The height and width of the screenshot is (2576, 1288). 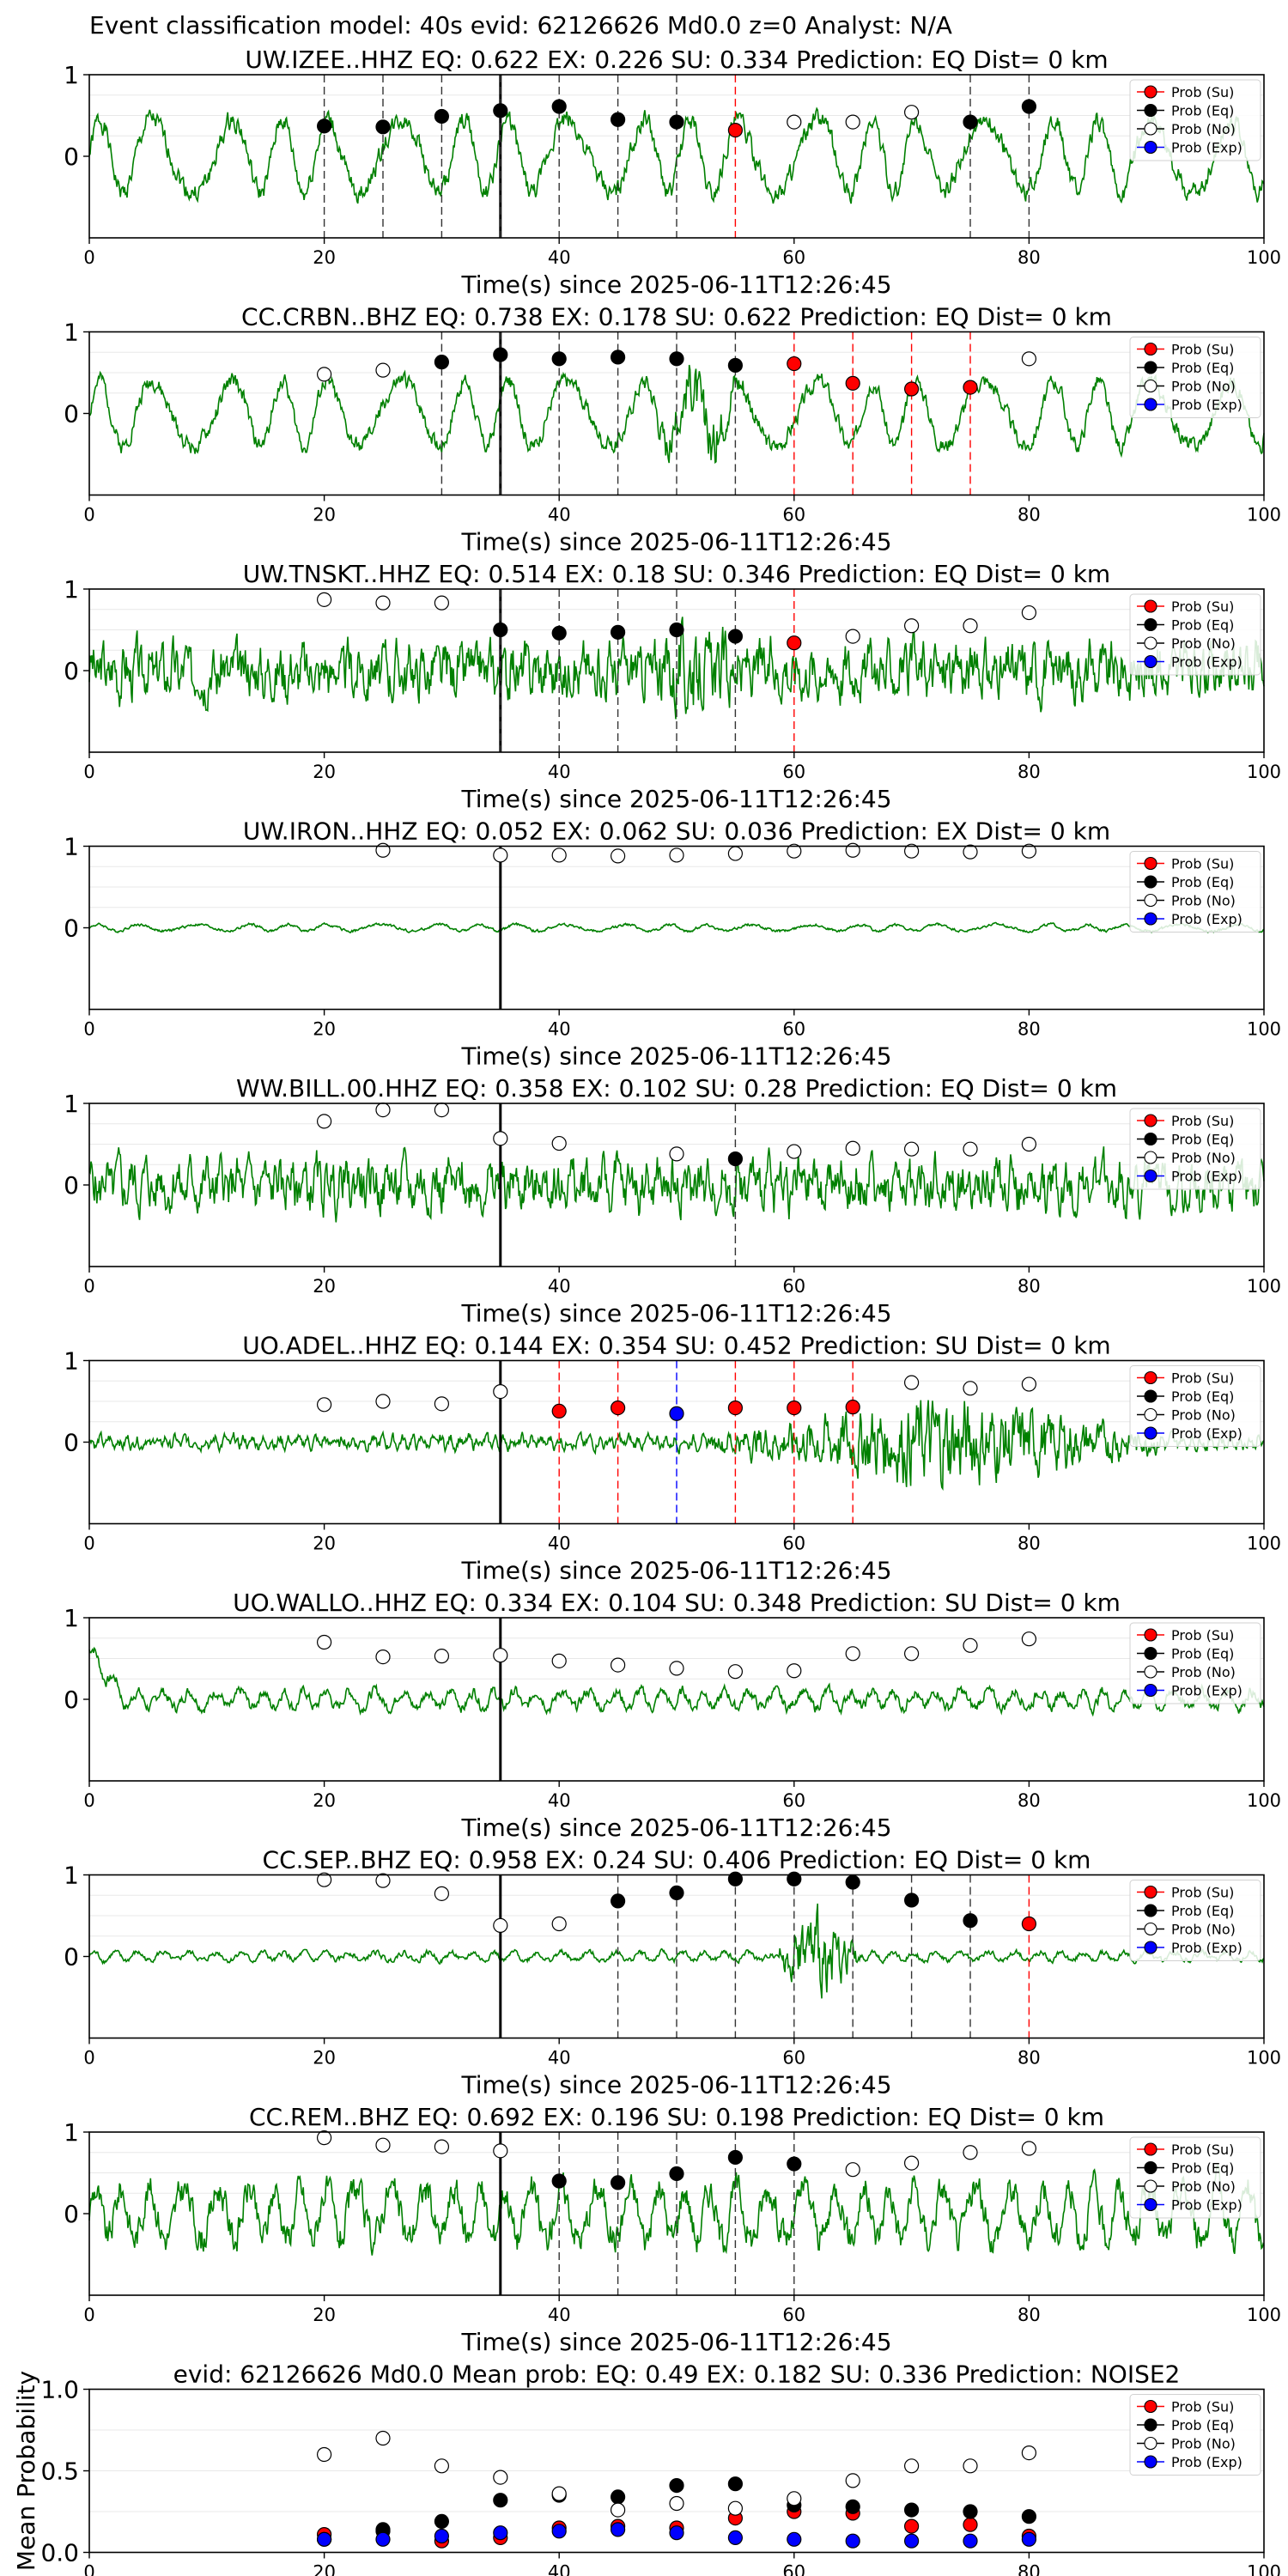 What do you see at coordinates (676, 2533) in the screenshot?
I see `mean-prob-point-exp` at bounding box center [676, 2533].